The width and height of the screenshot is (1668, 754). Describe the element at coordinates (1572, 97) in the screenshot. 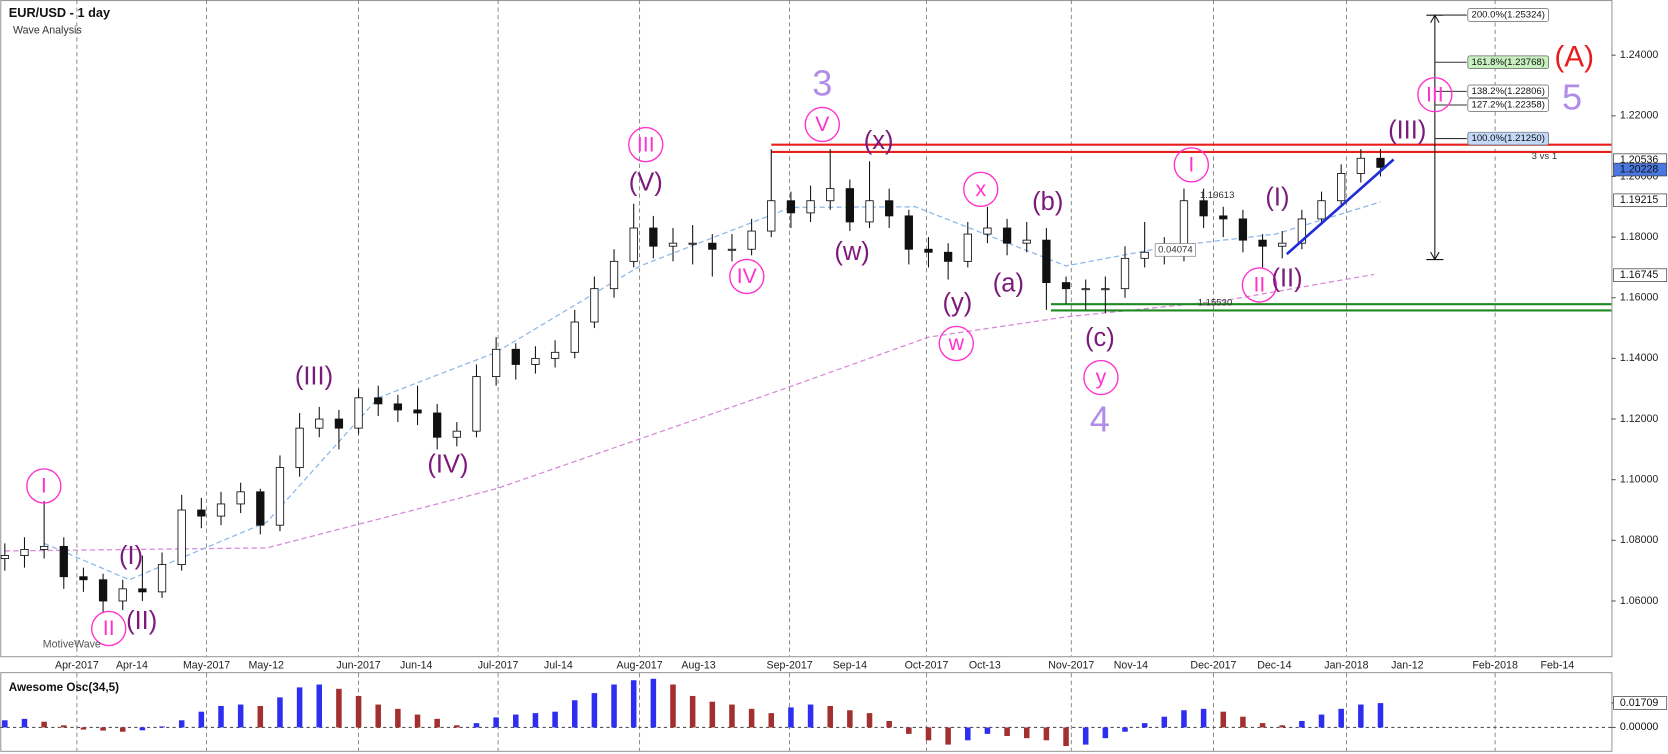

I see `wave-label: 5` at that location.